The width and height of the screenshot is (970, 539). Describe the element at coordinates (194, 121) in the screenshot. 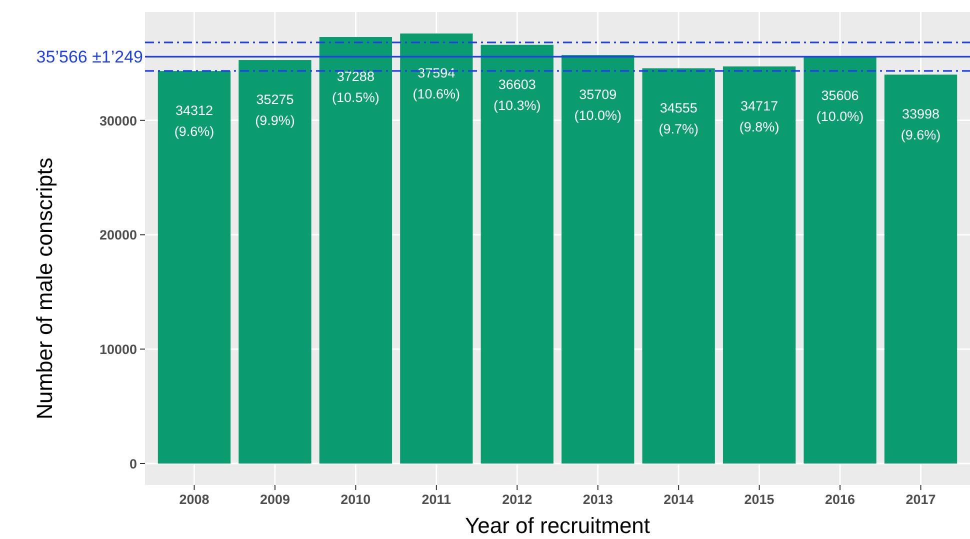

I see `data-label: 34312 (9.6%)` at that location.